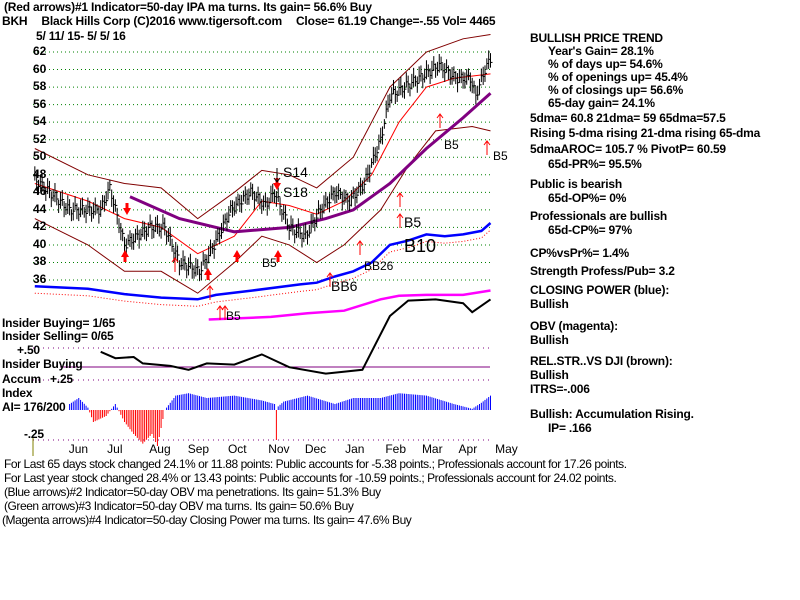 This screenshot has width=800, height=600. What do you see at coordinates (296, 336) in the screenshot?
I see `relative-strength-line` at bounding box center [296, 336].